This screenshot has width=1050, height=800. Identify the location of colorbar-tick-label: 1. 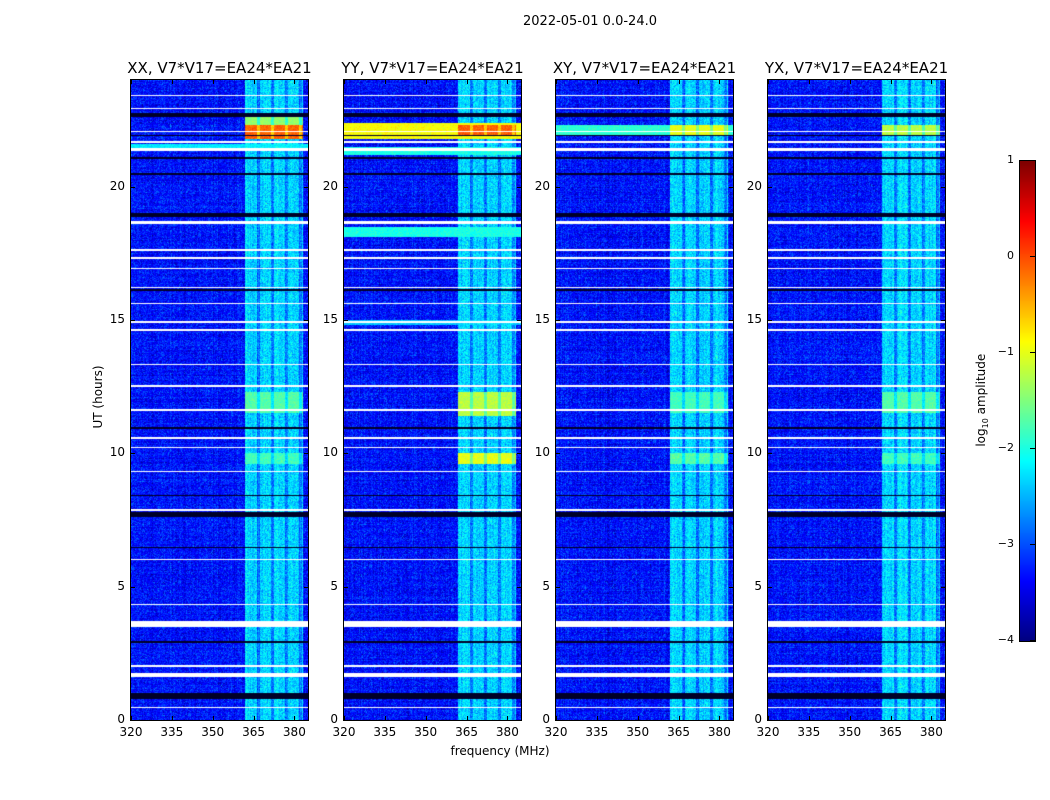
(1010, 159).